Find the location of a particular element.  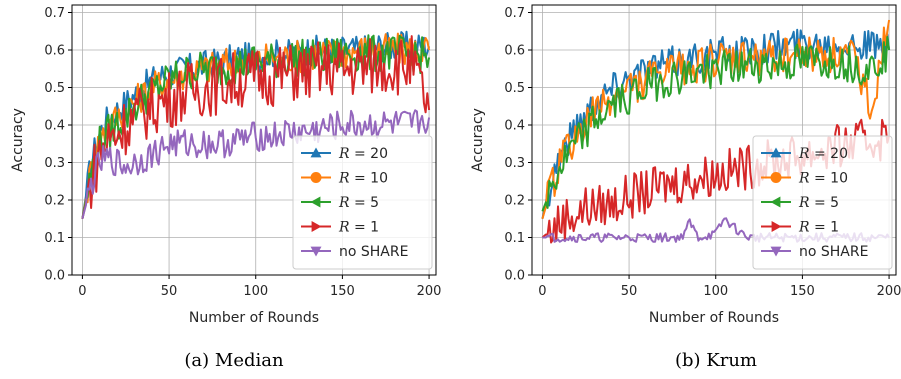

panel-caption: (a) Median is located at coordinates (234, 360).